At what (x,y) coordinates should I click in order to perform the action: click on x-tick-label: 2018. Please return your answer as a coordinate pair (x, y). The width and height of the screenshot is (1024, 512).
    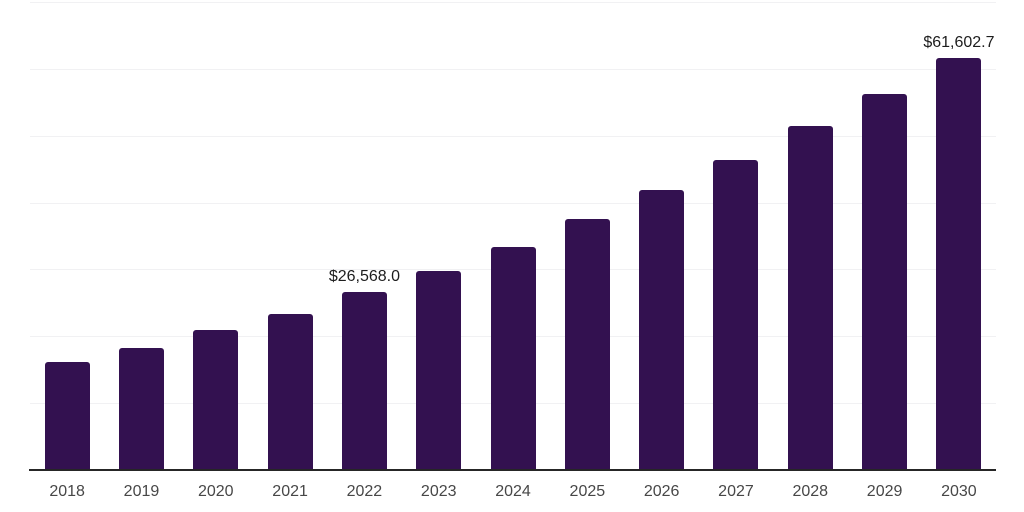
    Looking at the image, I should click on (67, 491).